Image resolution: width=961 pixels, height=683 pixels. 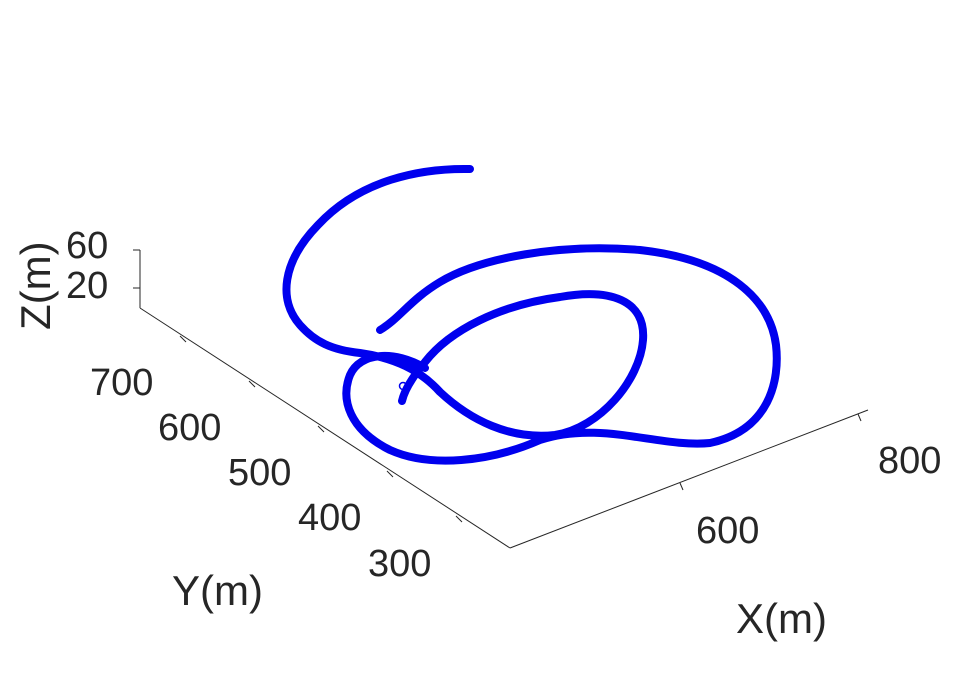 What do you see at coordinates (727, 531) in the screenshot?
I see `x-tick-label-600: 600` at bounding box center [727, 531].